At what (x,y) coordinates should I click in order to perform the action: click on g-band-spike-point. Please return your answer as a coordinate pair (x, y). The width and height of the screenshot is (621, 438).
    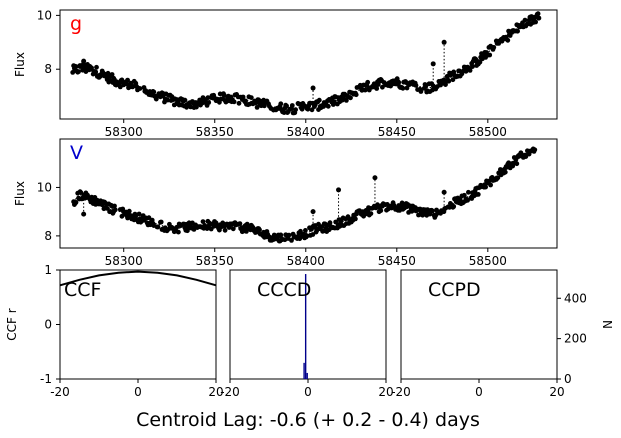
    Looking at the image, I should click on (84, 61).